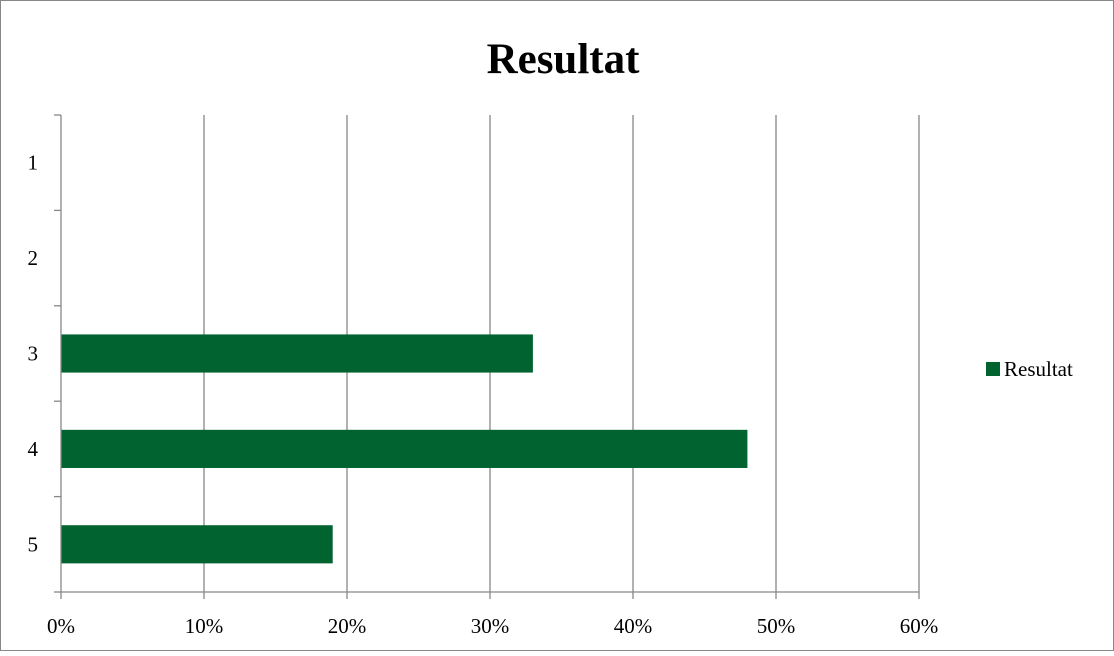 Image resolution: width=1114 pixels, height=656 pixels. I want to click on legend: Resultat, so click(1029, 369).